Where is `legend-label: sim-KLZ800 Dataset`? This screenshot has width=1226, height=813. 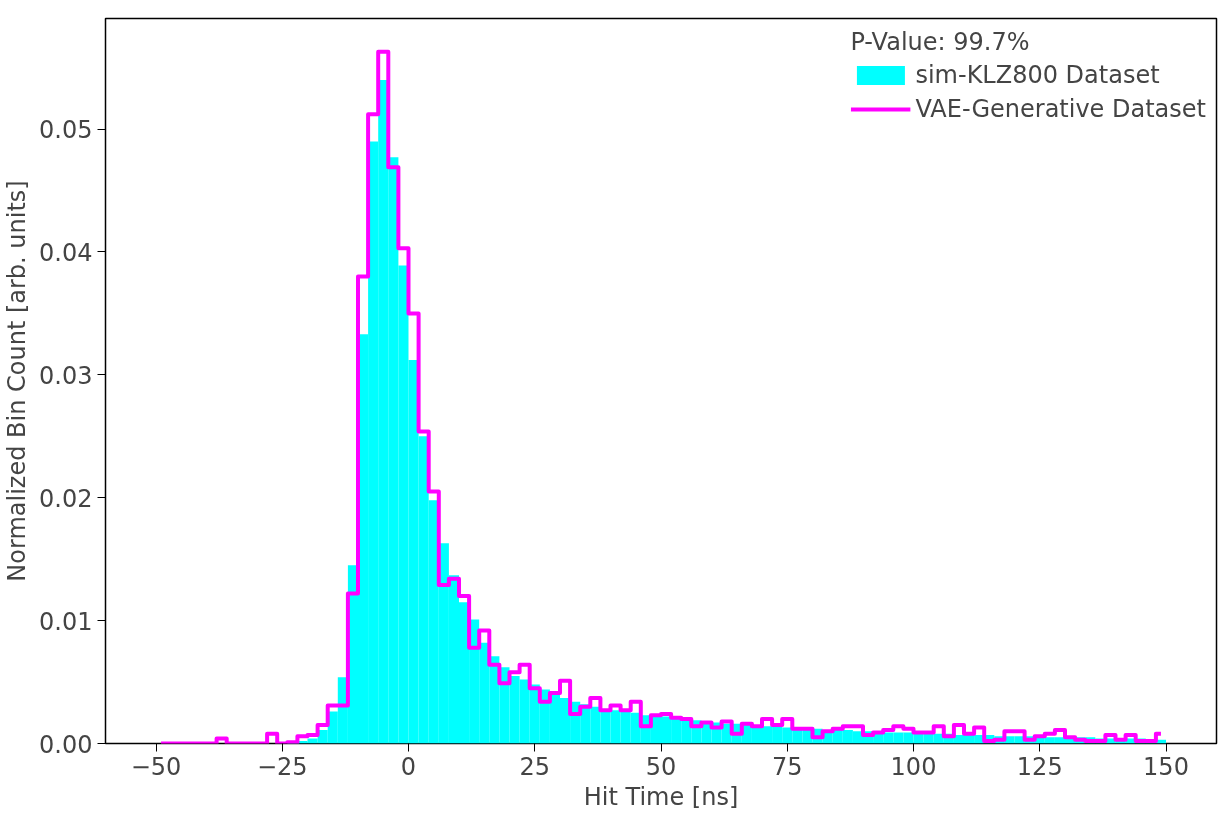
legend-label: sim-KLZ800 Dataset is located at coordinates (1037, 75).